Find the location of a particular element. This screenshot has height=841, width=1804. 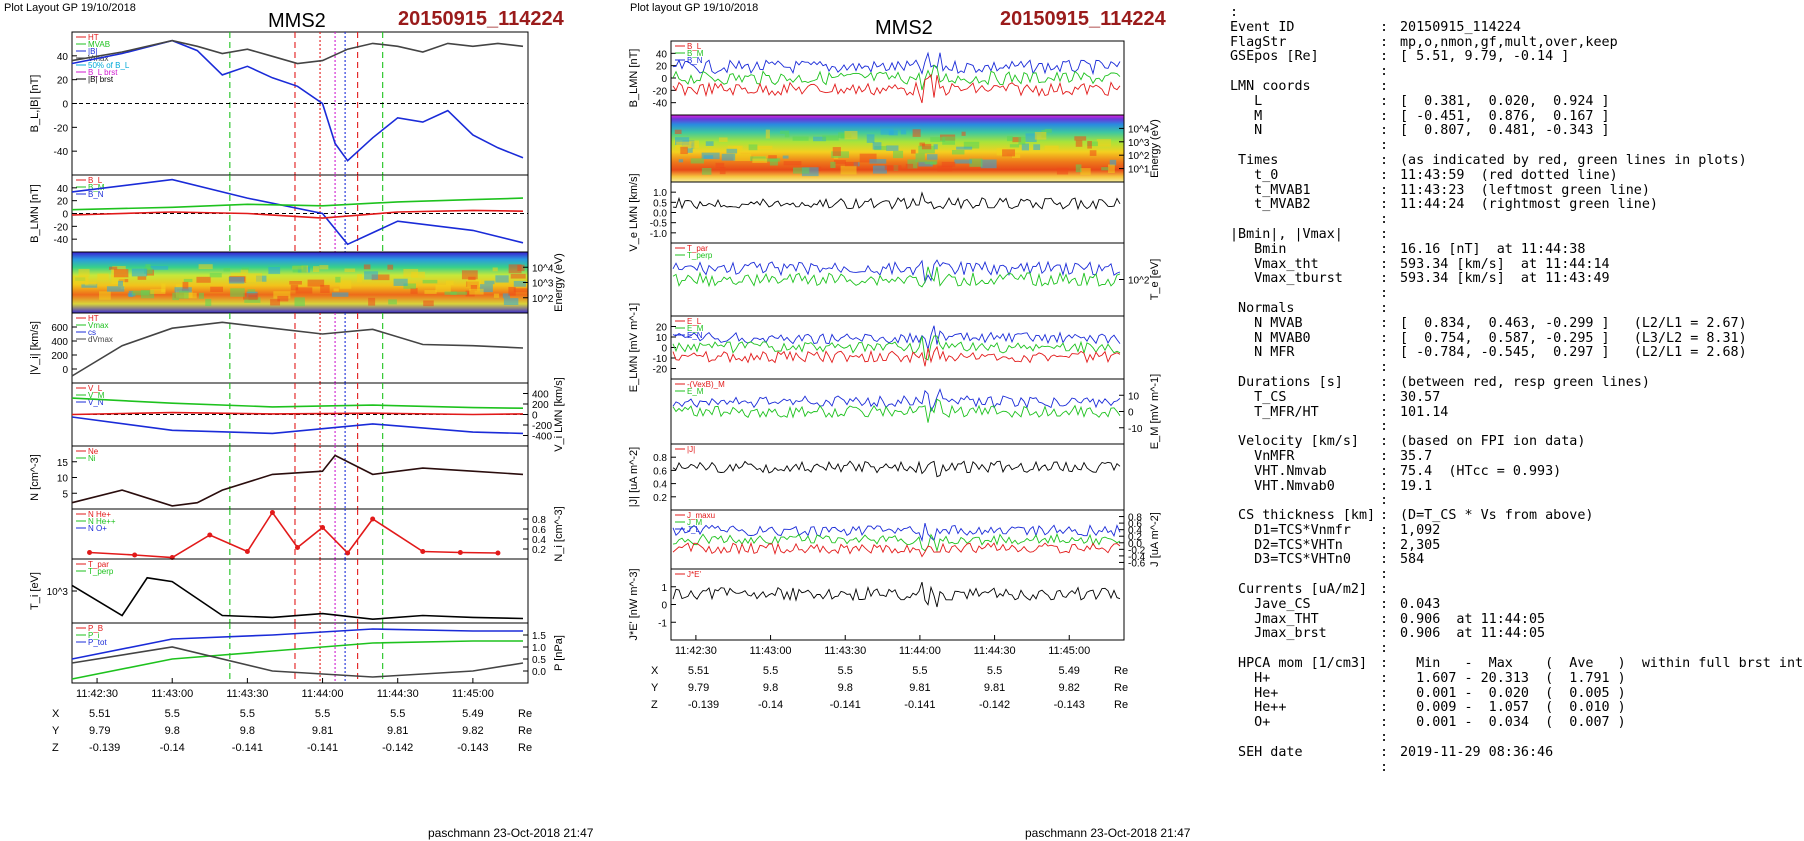

panel-0-8: 1.51.00.50.0 P [nPa] P_BP_iP_tot is located at coordinates (318, 653).